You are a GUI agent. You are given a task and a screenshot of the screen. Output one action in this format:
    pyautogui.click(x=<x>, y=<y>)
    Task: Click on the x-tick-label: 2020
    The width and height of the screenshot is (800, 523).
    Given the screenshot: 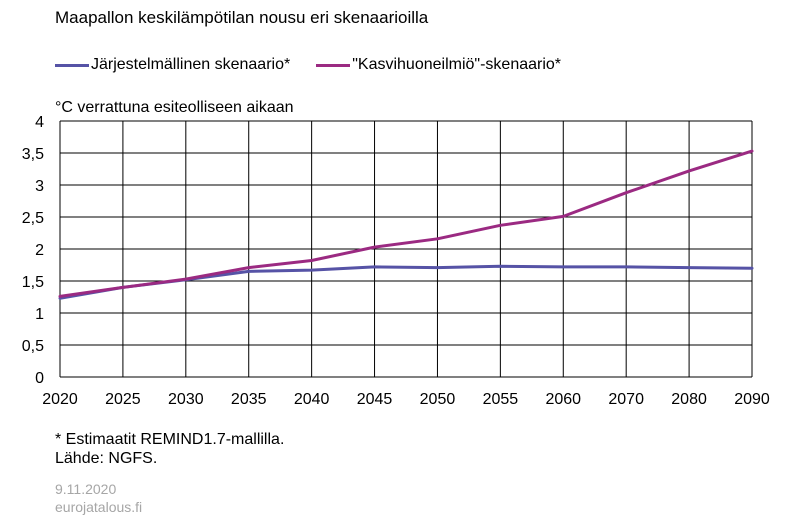 What is the action you would take?
    pyautogui.click(x=60, y=399)
    